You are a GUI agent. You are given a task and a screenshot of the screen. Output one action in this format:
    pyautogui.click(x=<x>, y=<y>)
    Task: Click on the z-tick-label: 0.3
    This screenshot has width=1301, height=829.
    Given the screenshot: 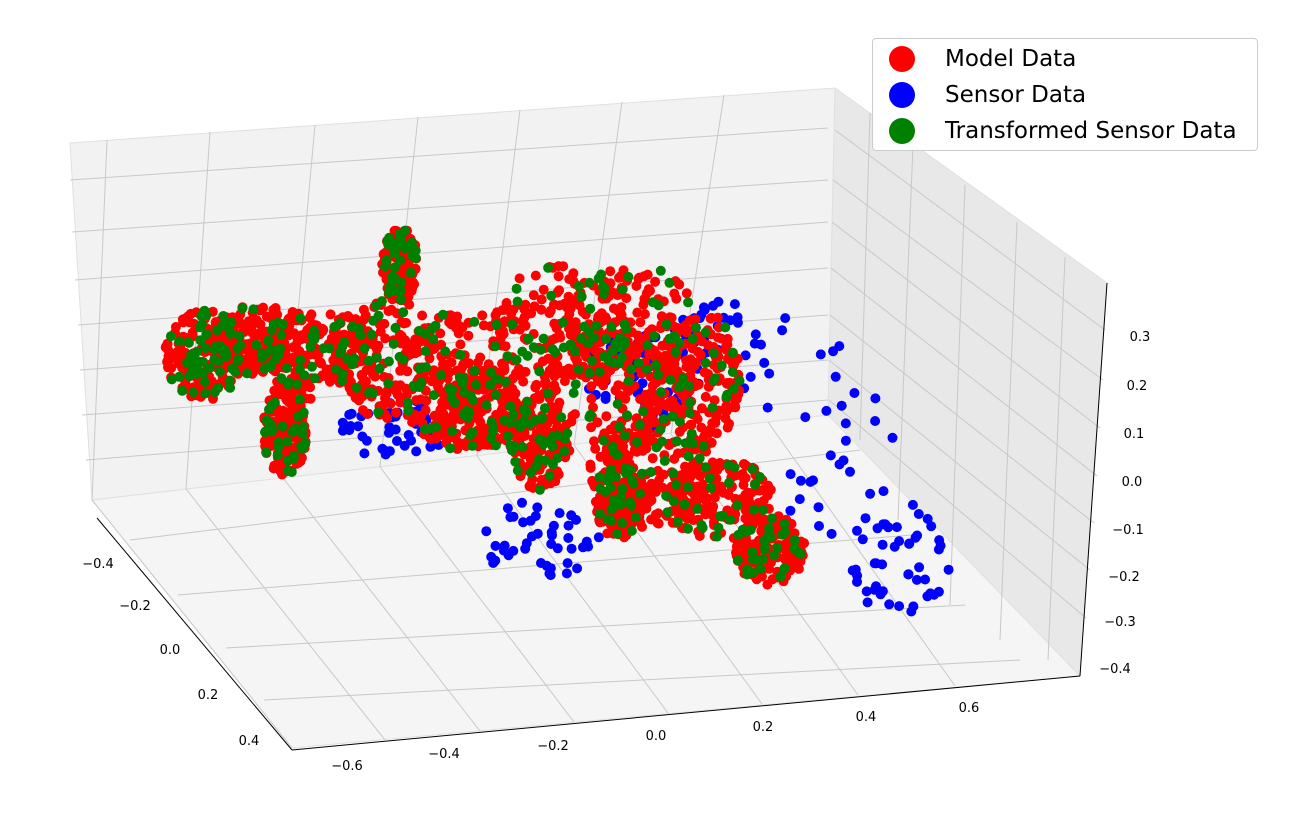 What is the action you would take?
    pyautogui.click(x=1140, y=337)
    